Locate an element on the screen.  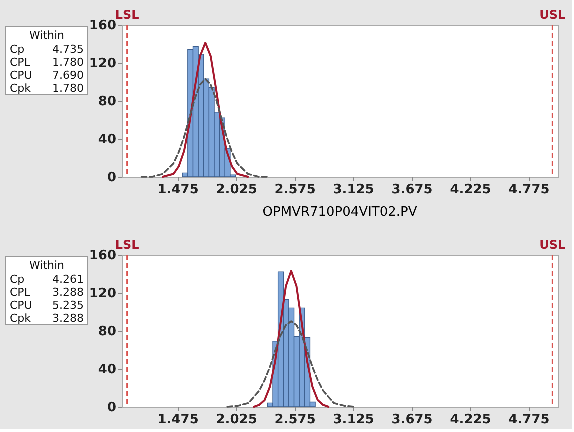
text: 4.735 is located at coordinates (68, 49).